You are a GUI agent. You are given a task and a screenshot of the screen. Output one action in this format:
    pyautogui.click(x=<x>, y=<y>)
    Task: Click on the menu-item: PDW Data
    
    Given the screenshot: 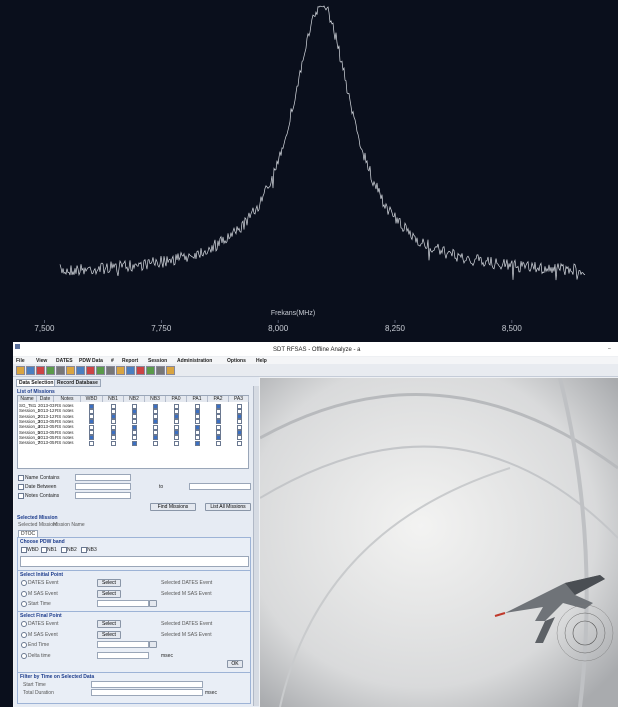 What is the action you would take?
    pyautogui.click(x=91, y=361)
    